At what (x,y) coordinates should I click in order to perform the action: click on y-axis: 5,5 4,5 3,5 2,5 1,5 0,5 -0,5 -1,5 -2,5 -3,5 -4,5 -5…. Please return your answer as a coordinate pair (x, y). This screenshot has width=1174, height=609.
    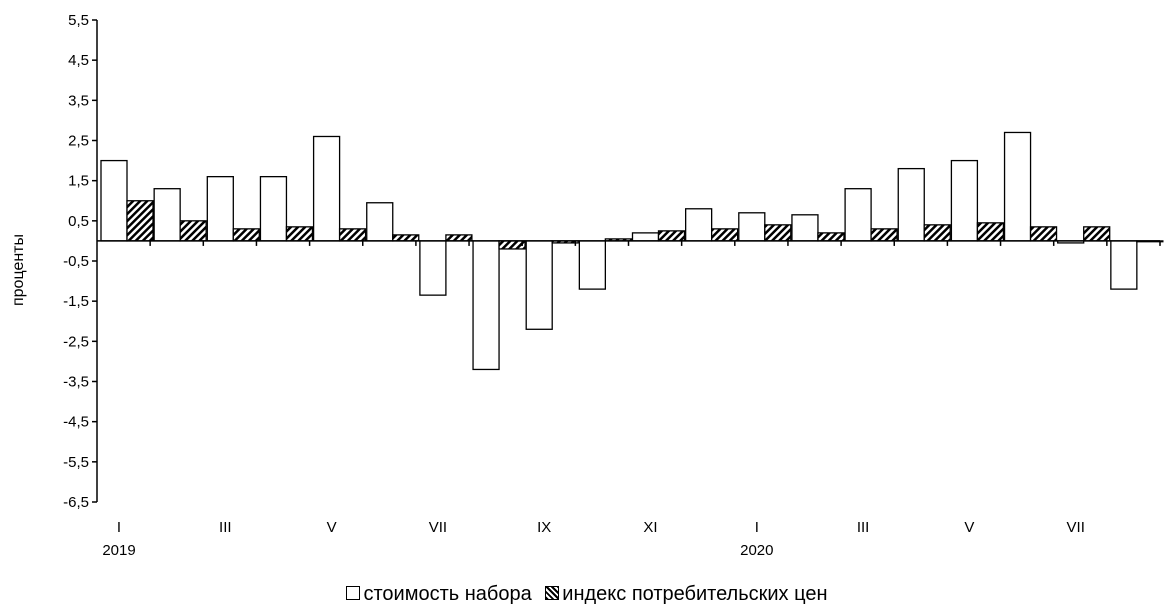
    Looking at the image, I should click on (80, 261).